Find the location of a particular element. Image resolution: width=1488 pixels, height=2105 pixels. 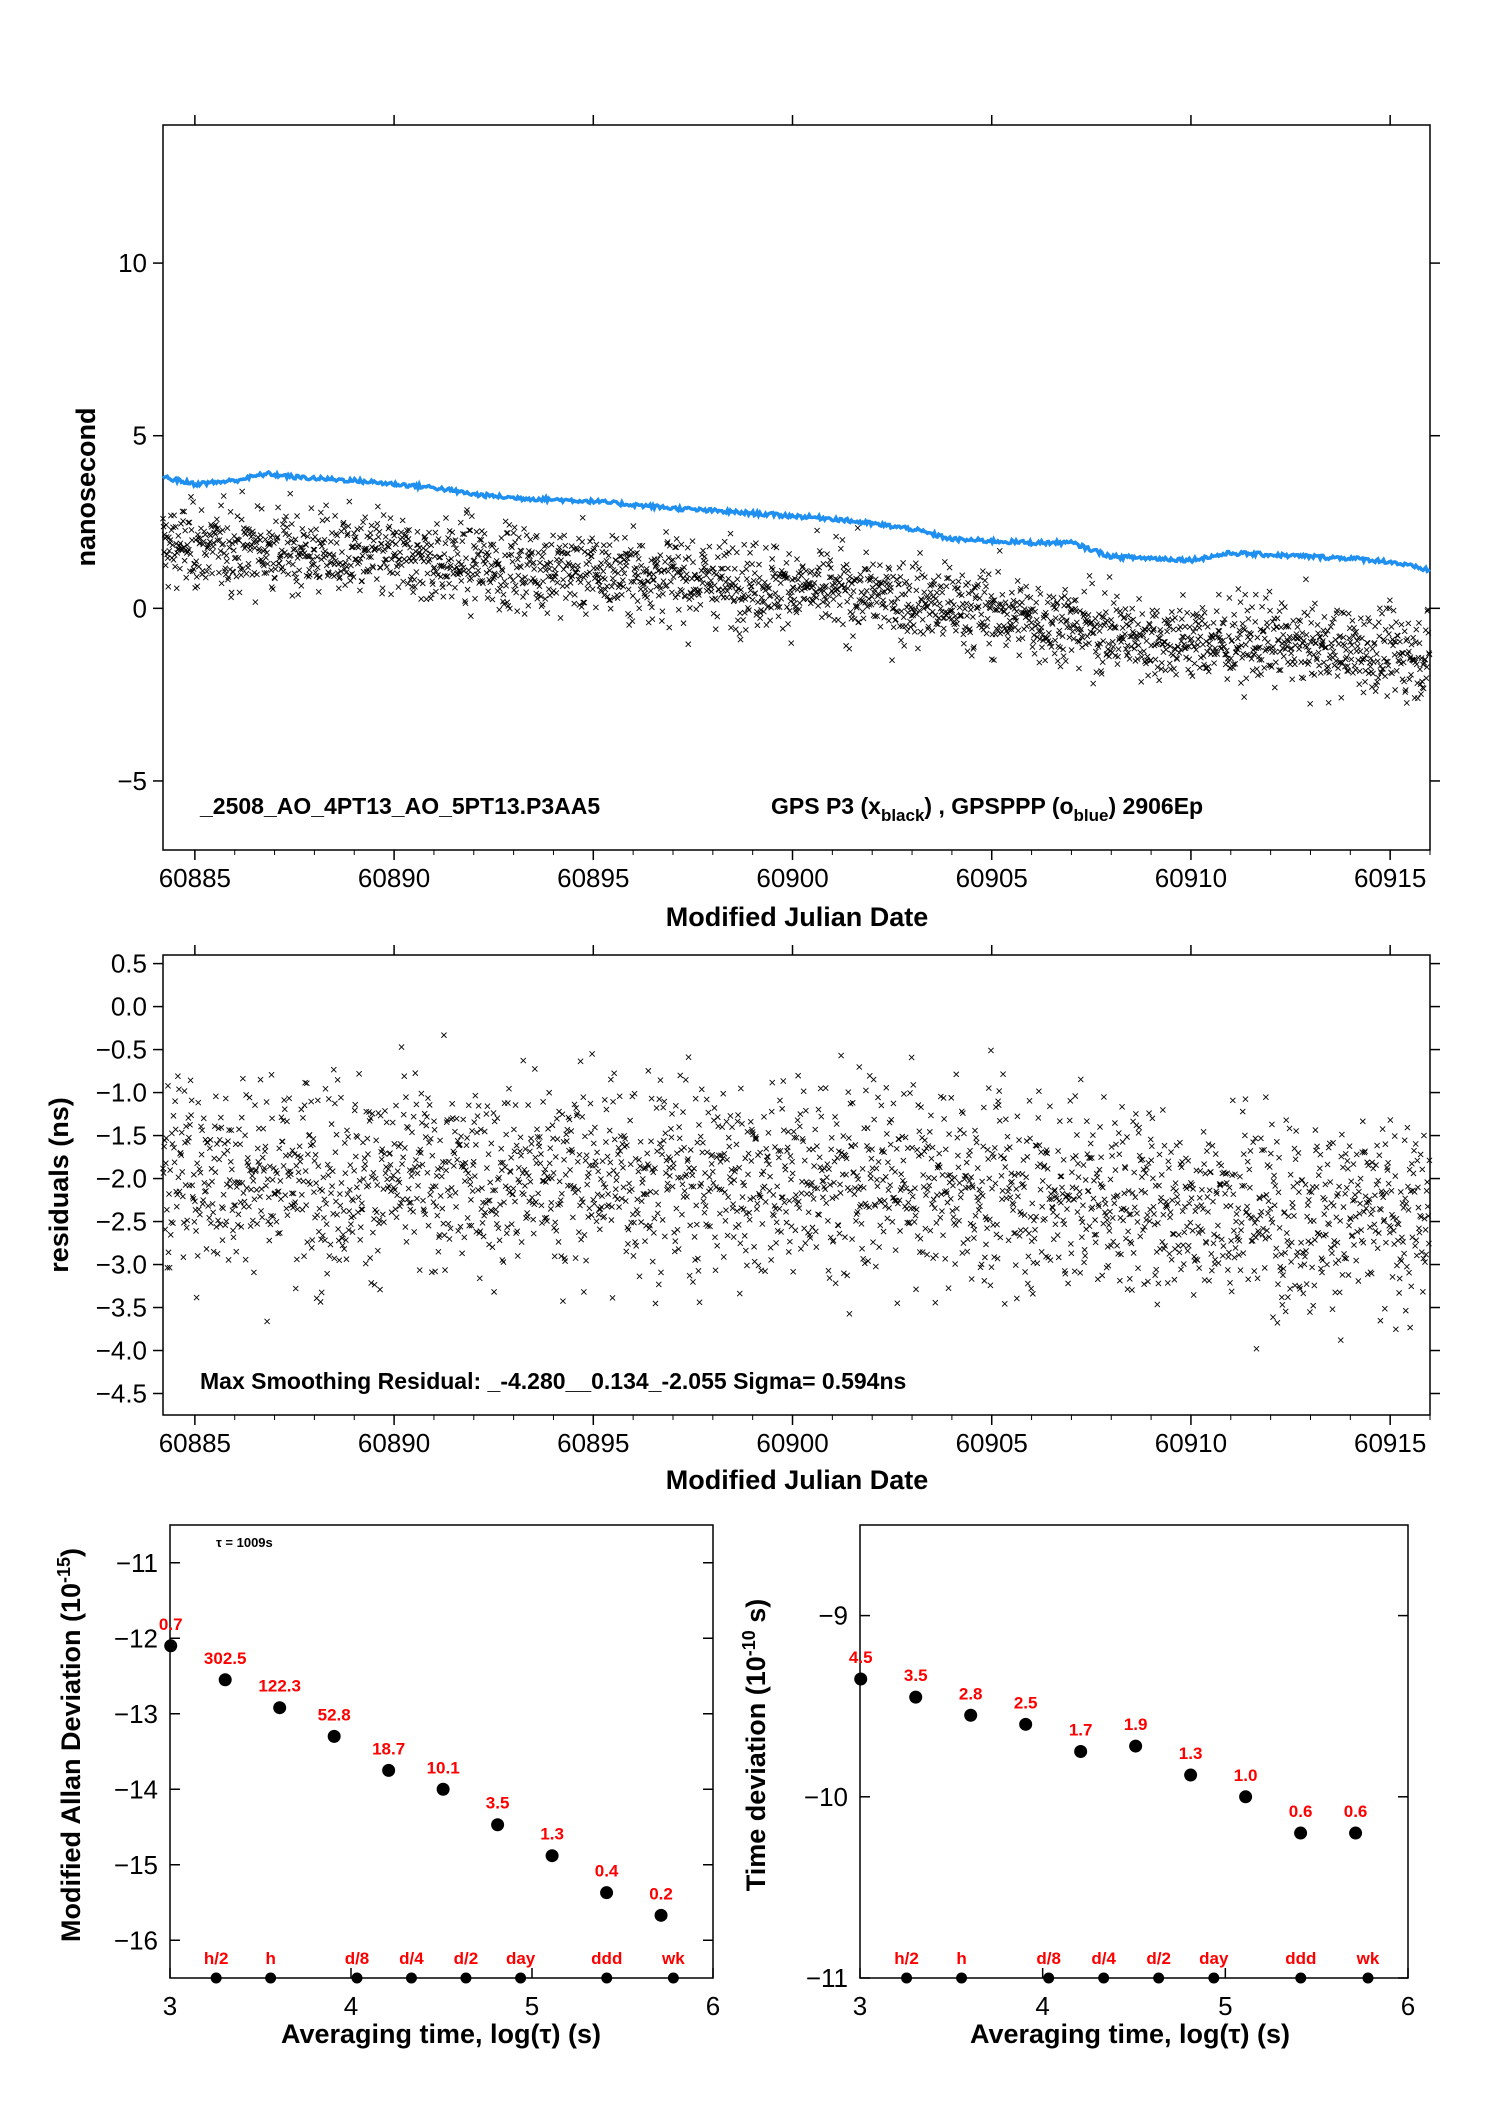

tdev-point-label: 1.3 is located at coordinates (1191, 1753).